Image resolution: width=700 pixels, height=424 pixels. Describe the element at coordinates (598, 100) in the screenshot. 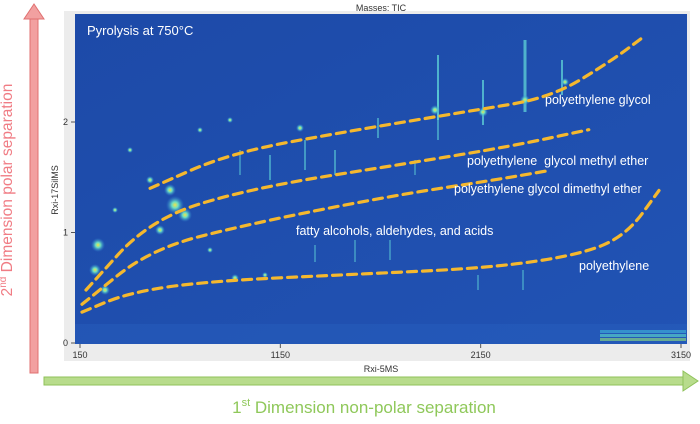

I see `label-polyethylene-glycol: polyethylene glycol` at that location.